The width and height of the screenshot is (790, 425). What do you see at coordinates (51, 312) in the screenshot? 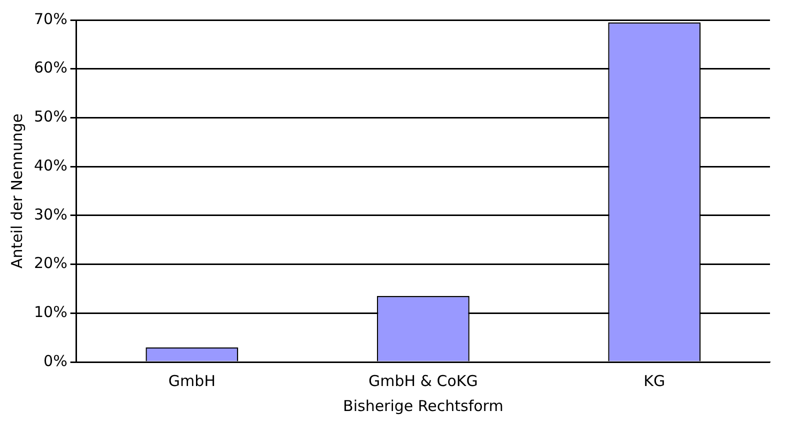
I see `y-tick-label: 10%` at bounding box center [51, 312].